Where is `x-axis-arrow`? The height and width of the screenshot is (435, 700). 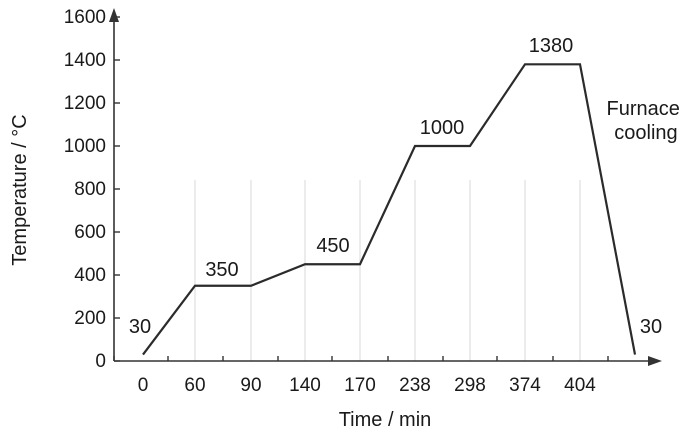 x-axis-arrow is located at coordinates (655, 361).